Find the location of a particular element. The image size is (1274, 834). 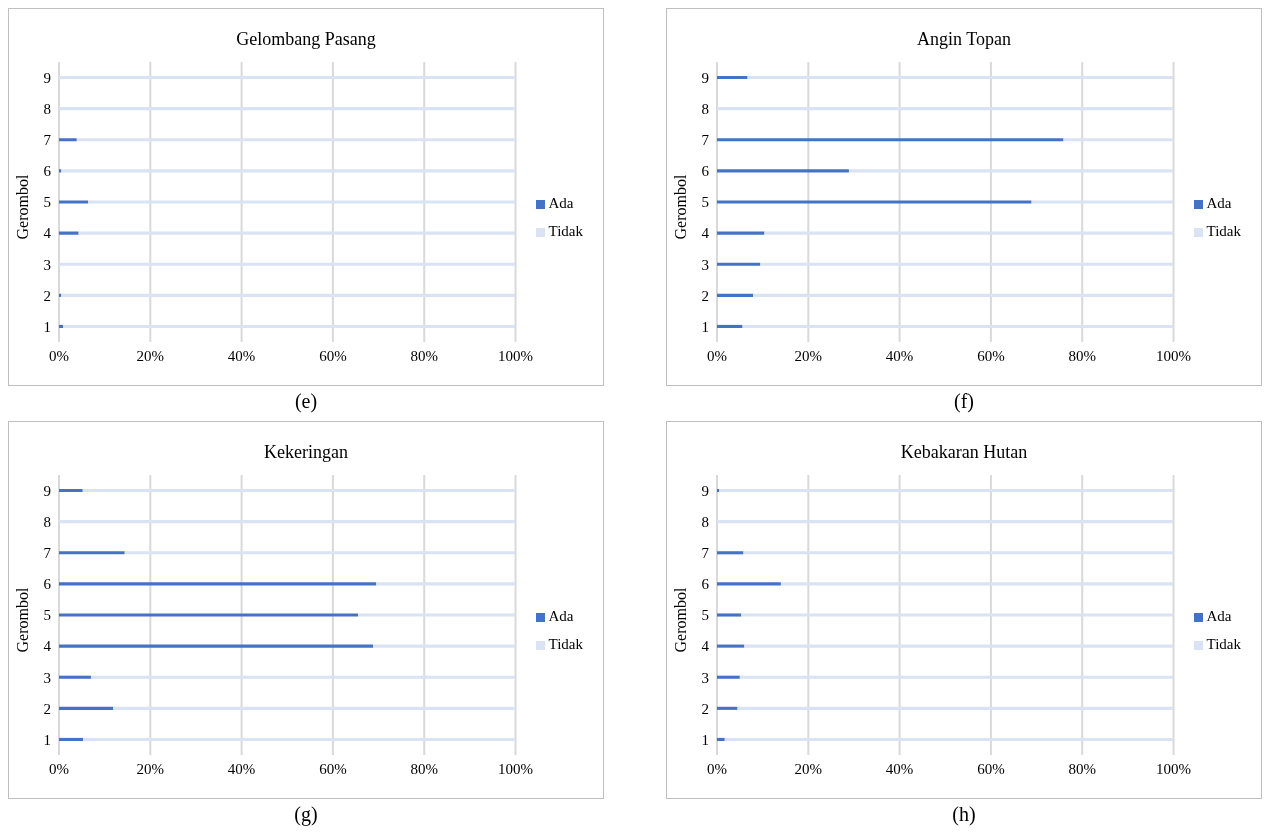

x-tick-label: 100% is located at coordinates (516, 768).